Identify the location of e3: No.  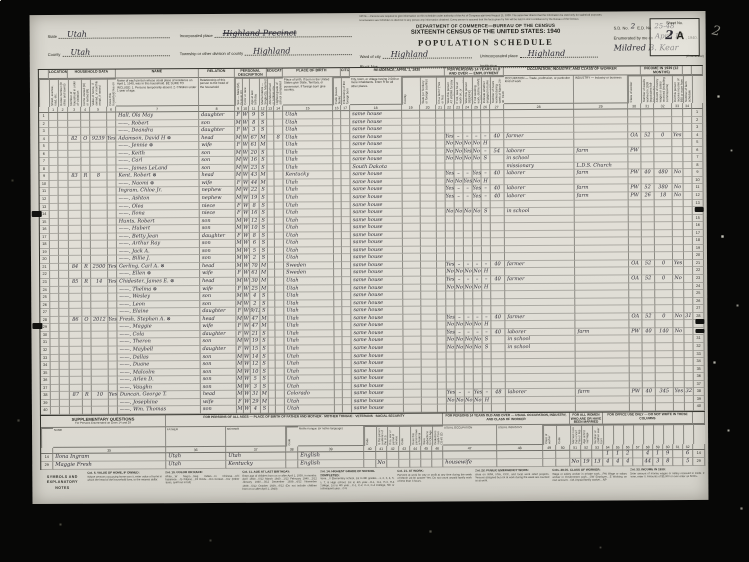
(468, 144).